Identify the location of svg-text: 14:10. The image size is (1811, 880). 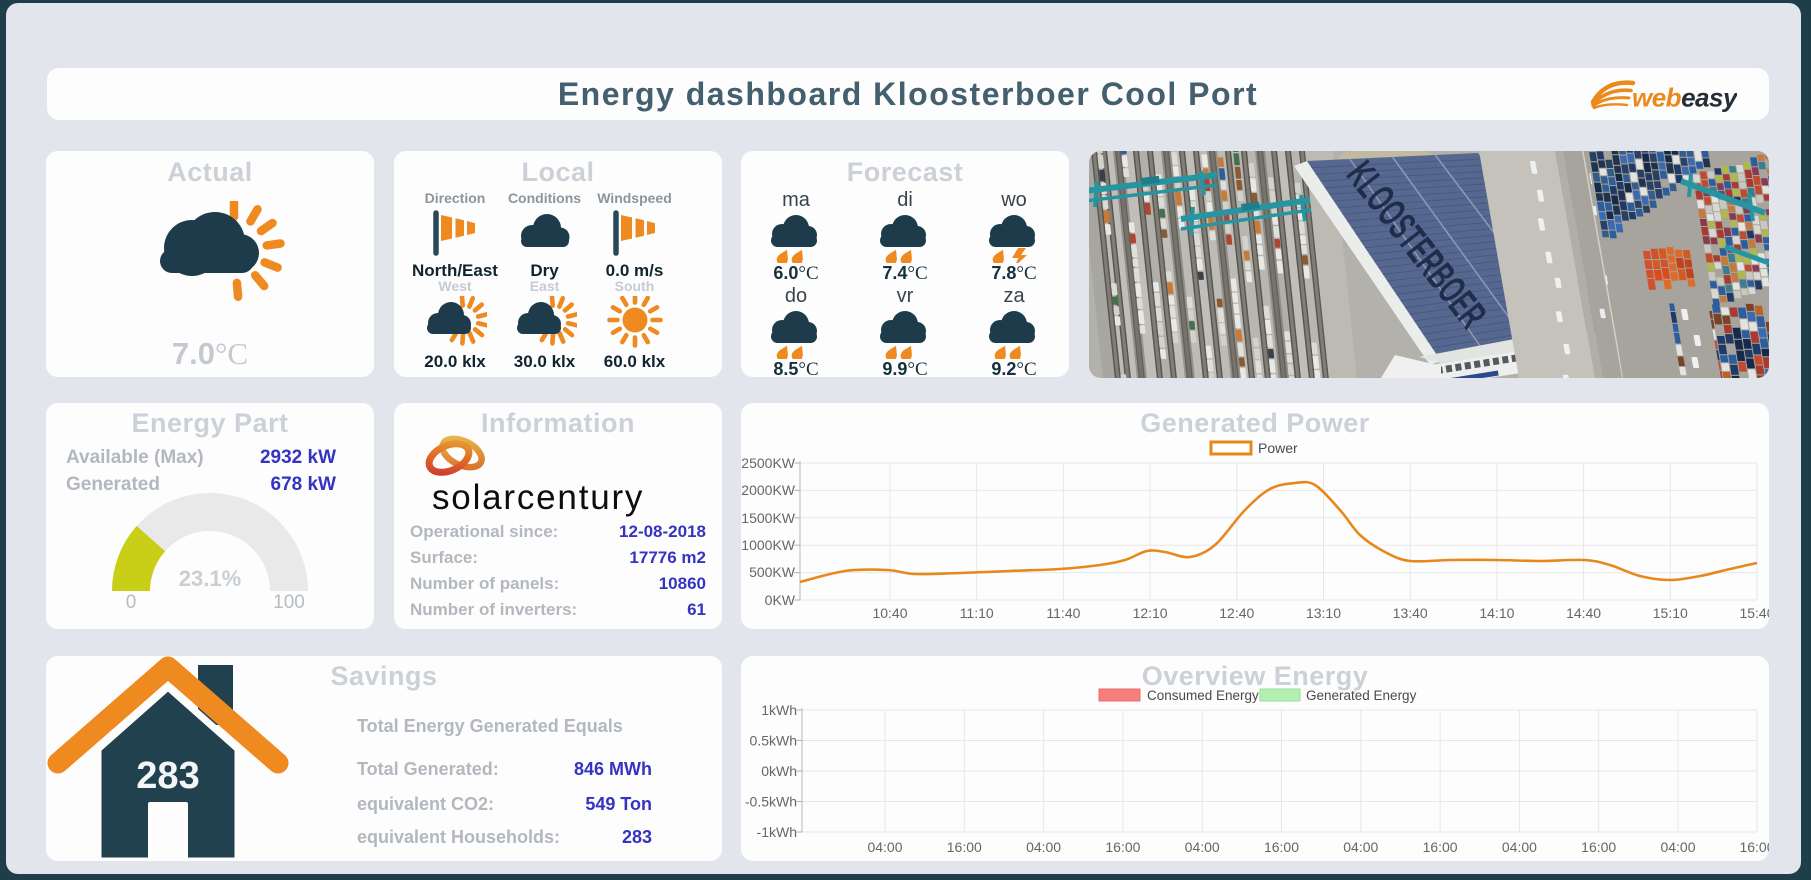
(1496, 613).